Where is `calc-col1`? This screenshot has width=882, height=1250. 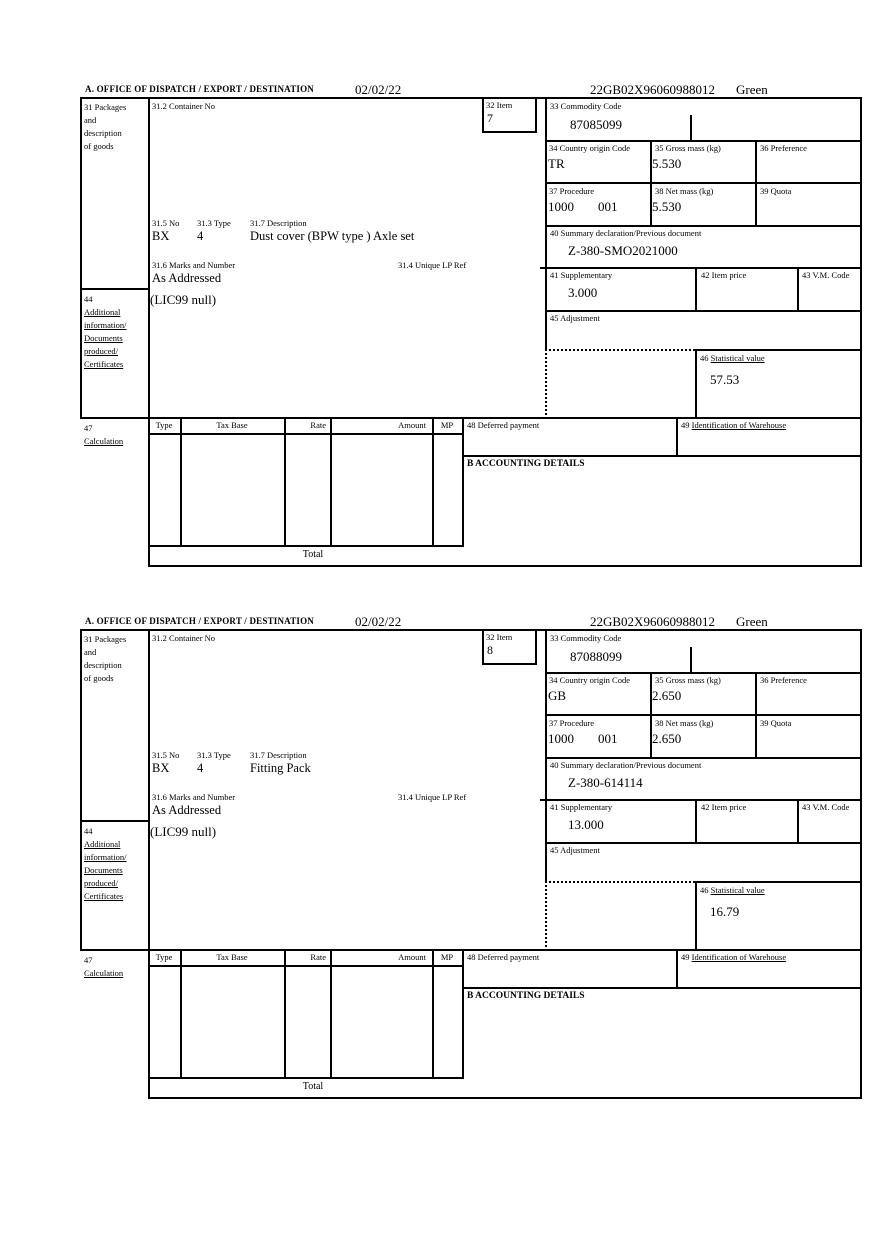
calc-col1 is located at coordinates (181, 481).